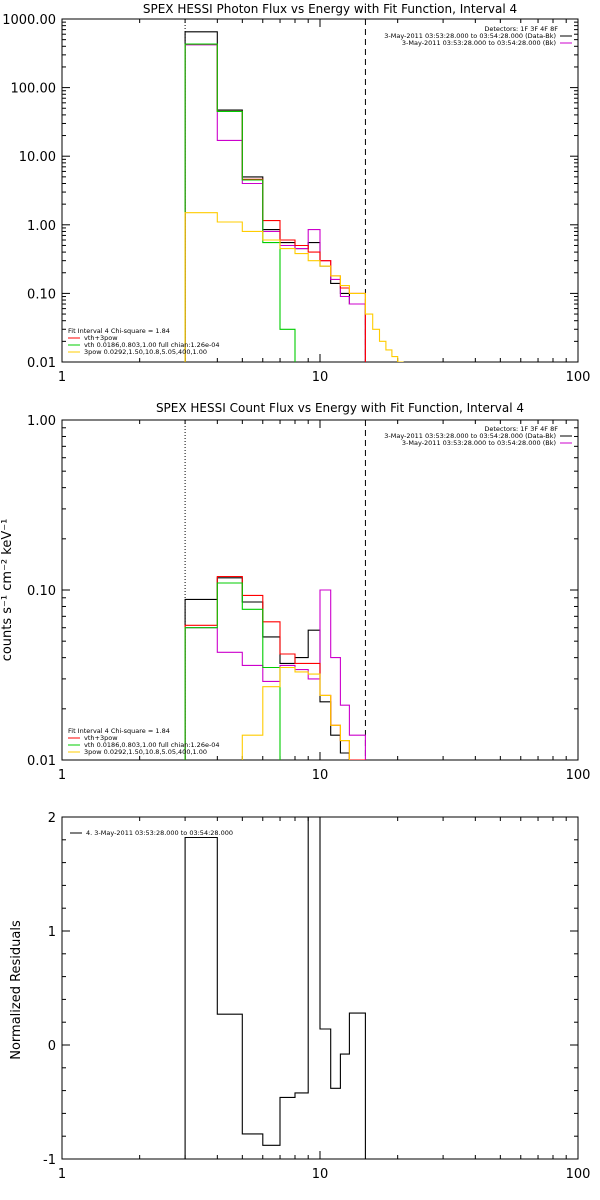 The image size is (600, 1200). I want to click on y-tick-label: 100.00, so click(34, 89).